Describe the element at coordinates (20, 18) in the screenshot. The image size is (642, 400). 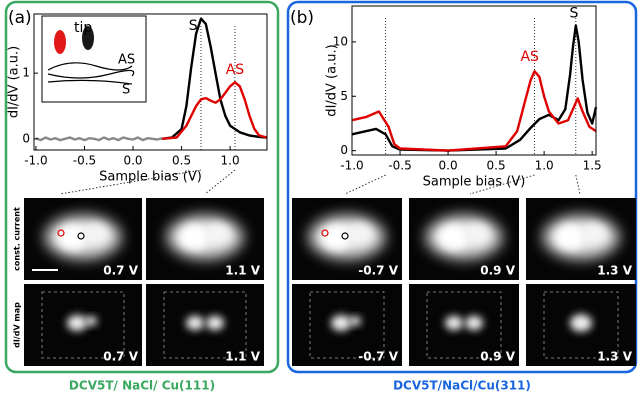
I see `panel-label: (a)` at that location.